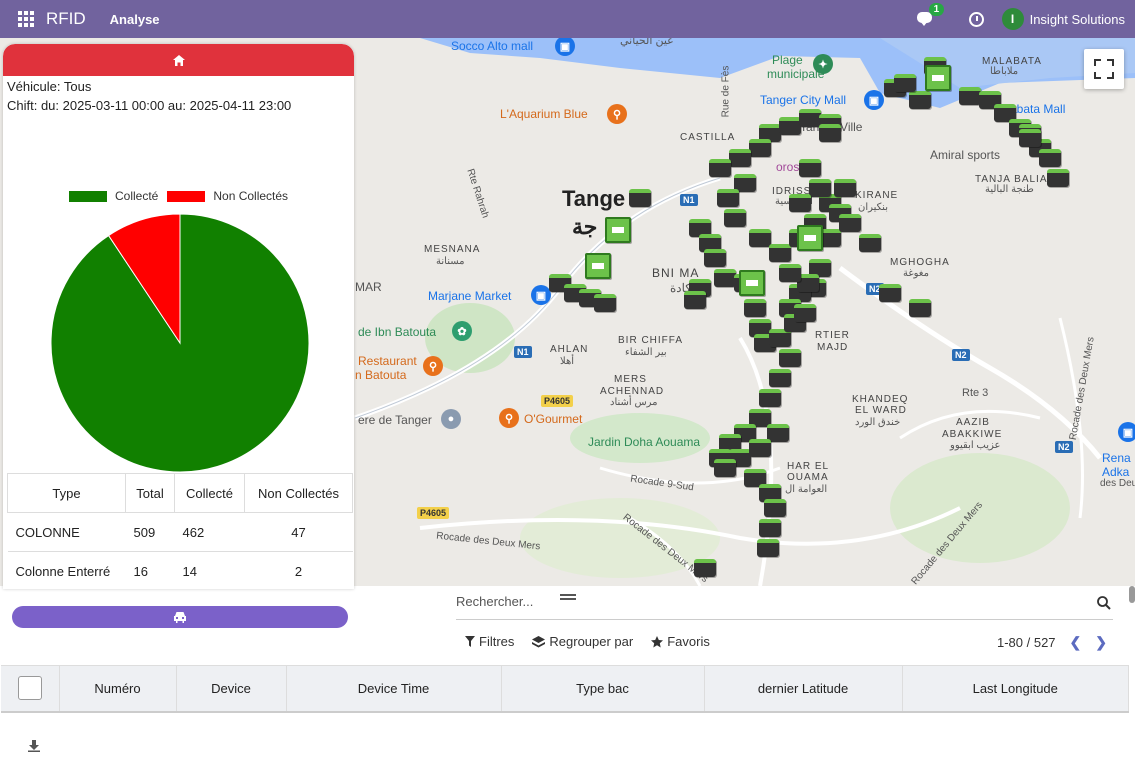 The image size is (1135, 780). What do you see at coordinates (1132, 594) in the screenshot?
I see `scrollbar` at bounding box center [1132, 594].